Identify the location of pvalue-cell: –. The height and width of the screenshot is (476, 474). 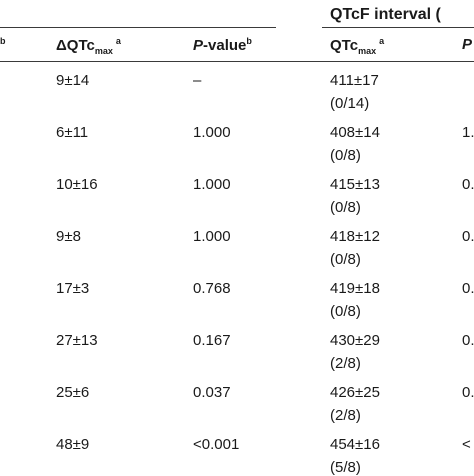
(197, 80).